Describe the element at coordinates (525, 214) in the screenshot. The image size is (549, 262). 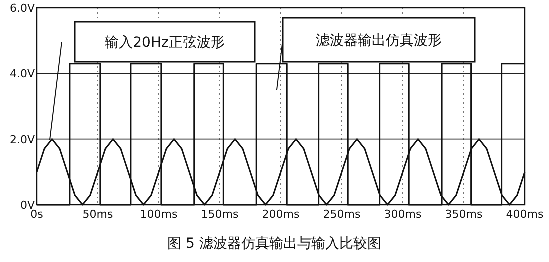
I see `x-tick-label: 400ms` at that location.